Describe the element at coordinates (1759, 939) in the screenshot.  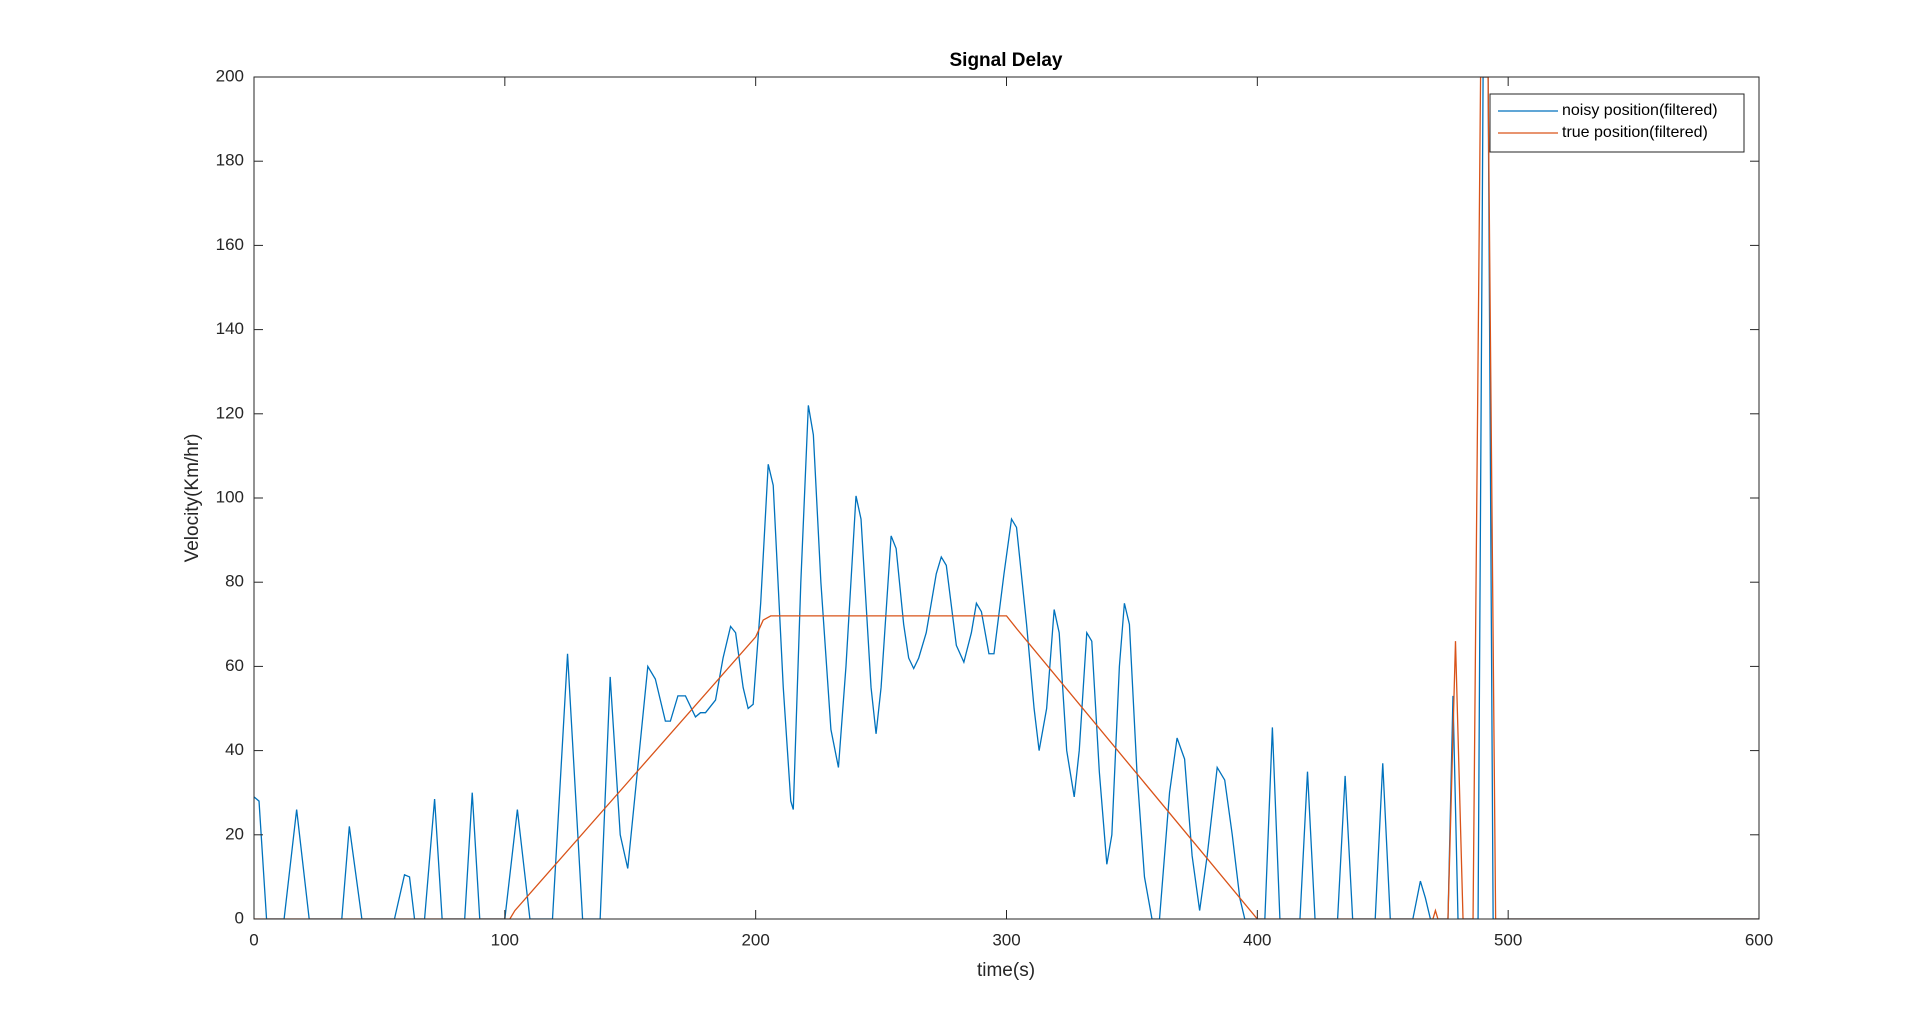
I see `x-tick-label: 600` at that location.